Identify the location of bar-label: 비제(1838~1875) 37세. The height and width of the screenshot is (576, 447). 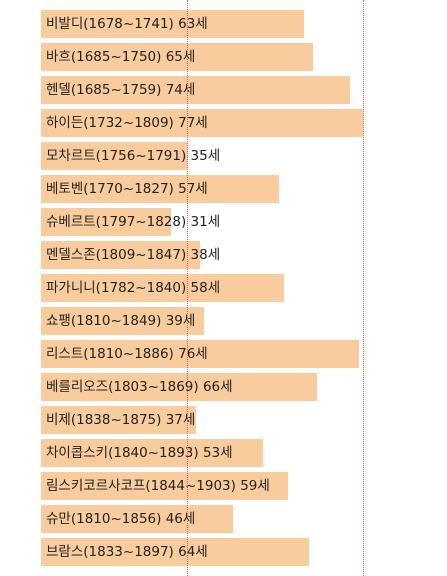
(121, 420).